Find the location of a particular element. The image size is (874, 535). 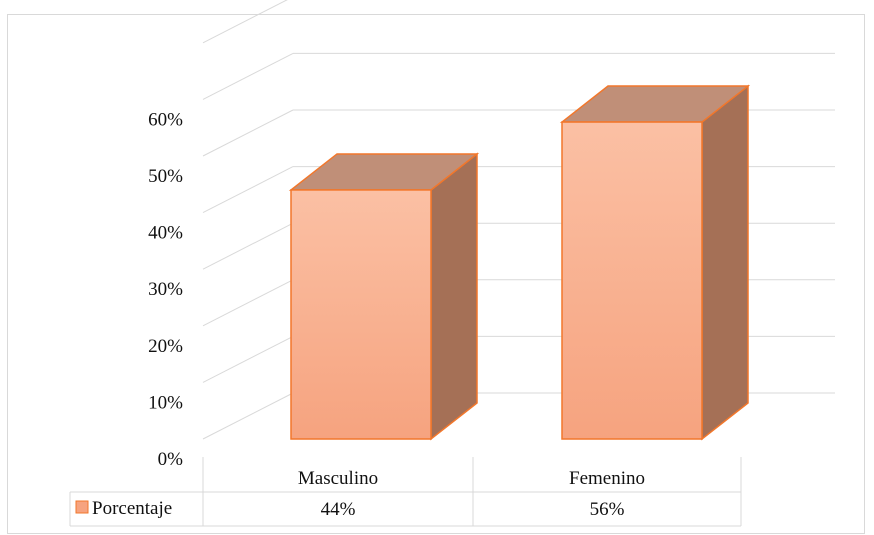

bar-femenino is located at coordinates (655, 262).